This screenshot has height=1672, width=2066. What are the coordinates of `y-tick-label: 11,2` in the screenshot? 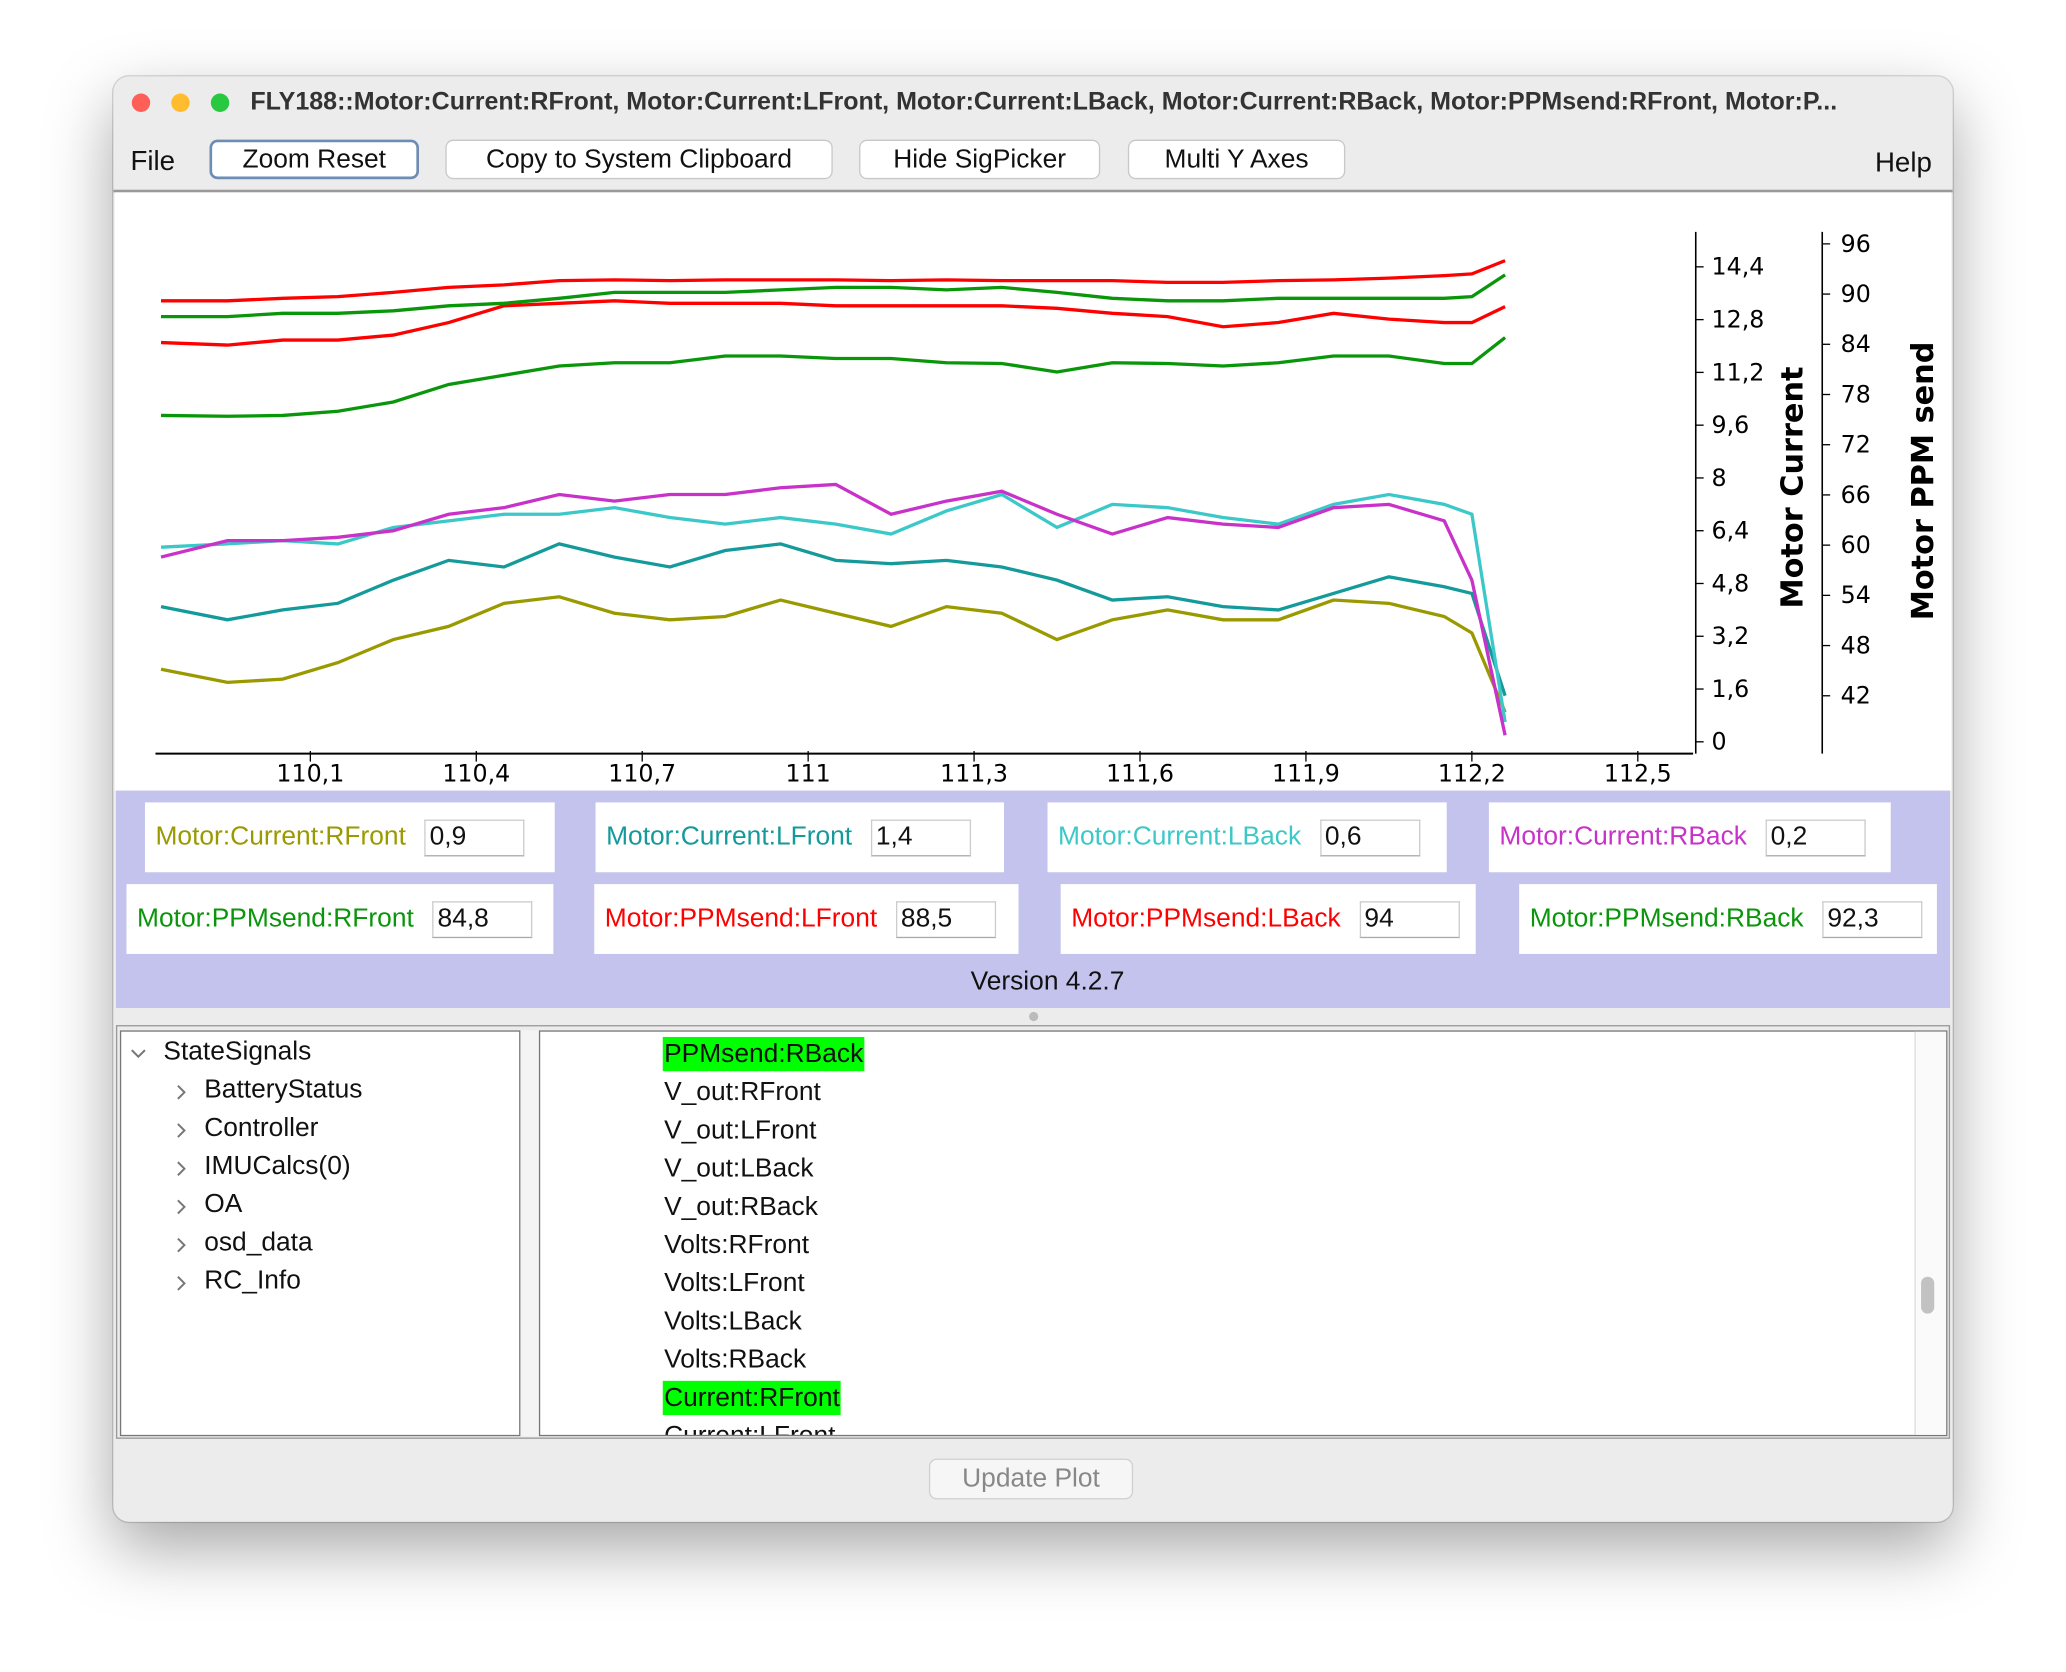 It's located at (1738, 372).